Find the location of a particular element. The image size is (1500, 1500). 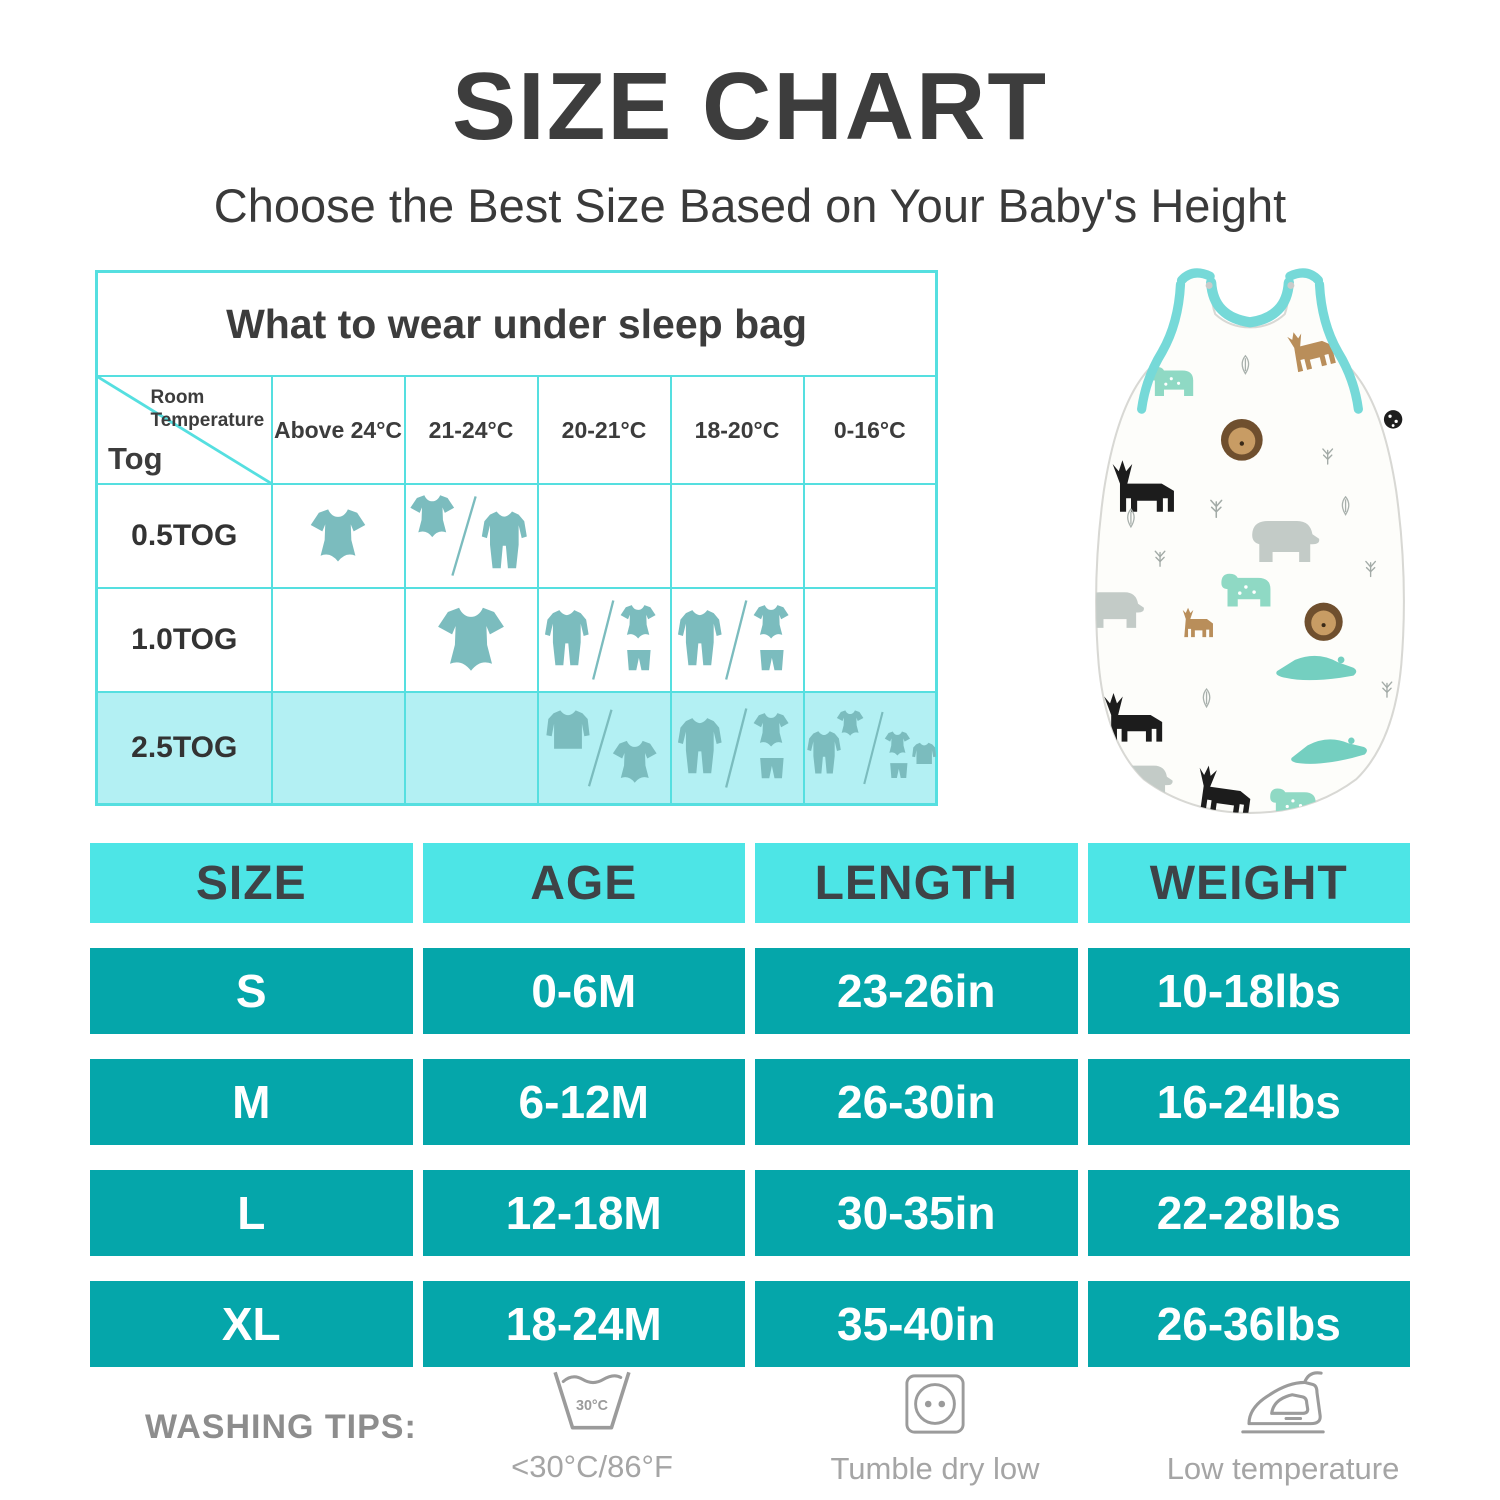

washing-item-tumble-dry: Tumble dry low is located at coordinates (935, 1429).